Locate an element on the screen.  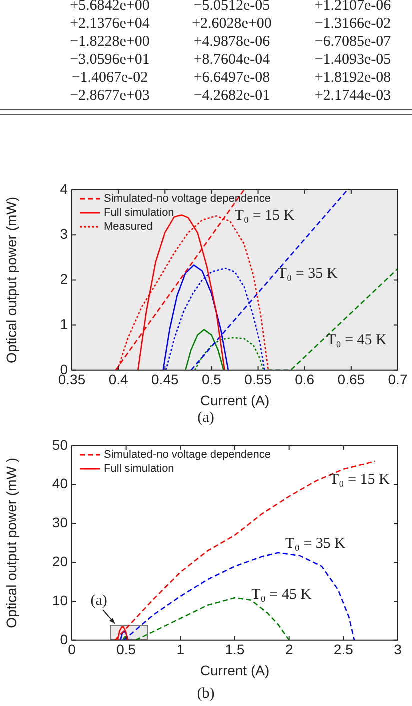
y-tick-label: 20 is located at coordinates (60, 562).